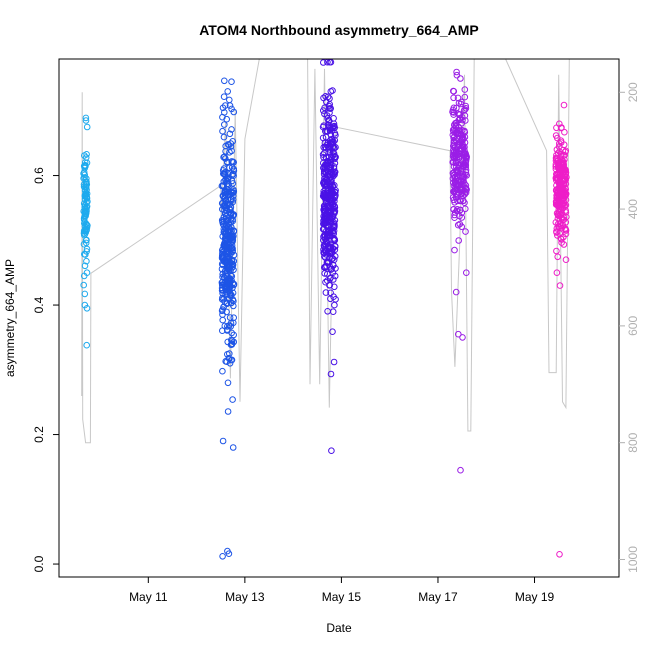 This screenshot has width=650, height=650. I want to click on x-tick-label: May 15, so click(342, 597).